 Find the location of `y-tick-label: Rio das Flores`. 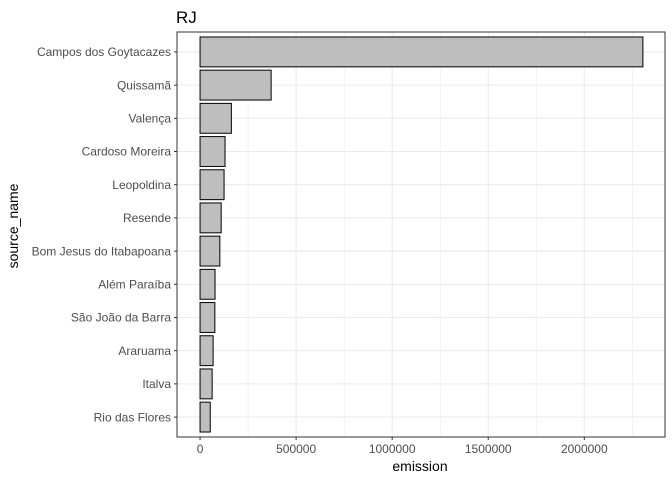

y-tick-label: Rio das Flores is located at coordinates (132, 417).